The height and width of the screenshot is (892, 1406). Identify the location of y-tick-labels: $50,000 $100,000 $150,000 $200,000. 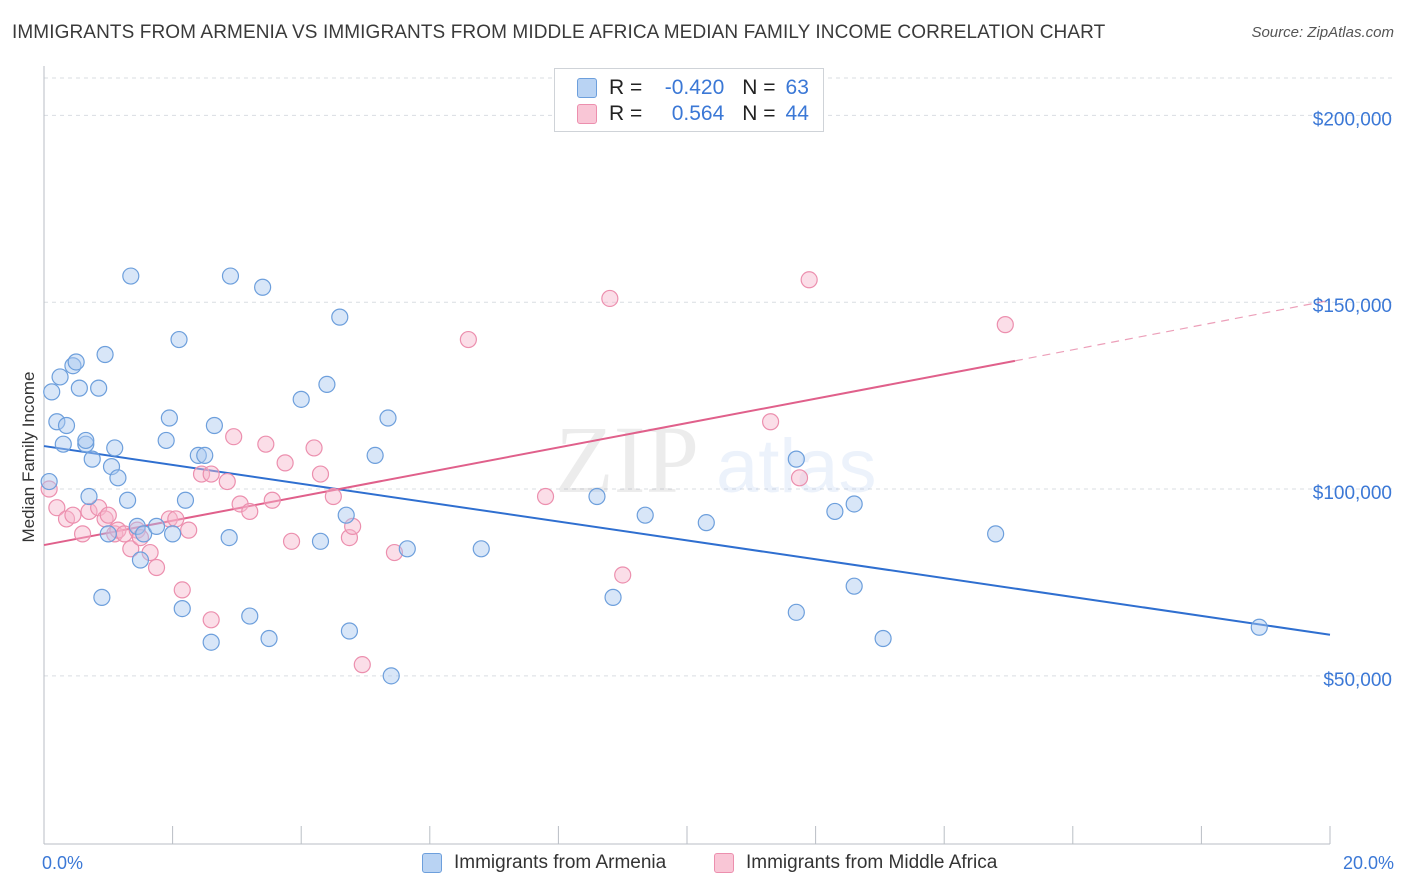
(1352, 399).